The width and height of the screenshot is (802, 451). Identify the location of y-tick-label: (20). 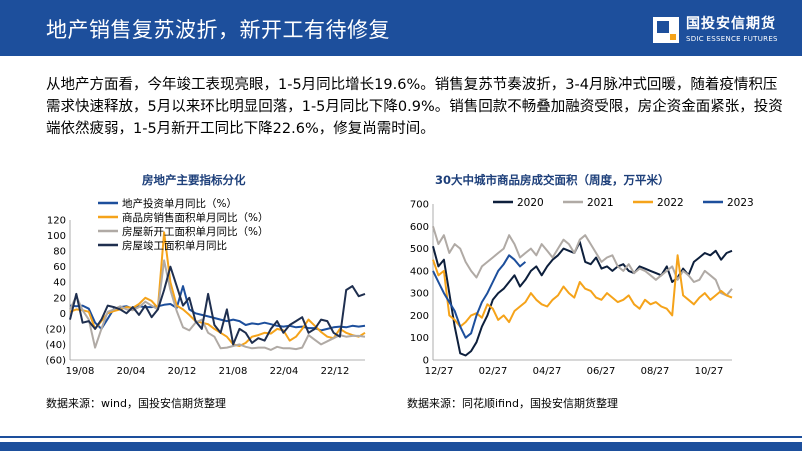
(55, 329).